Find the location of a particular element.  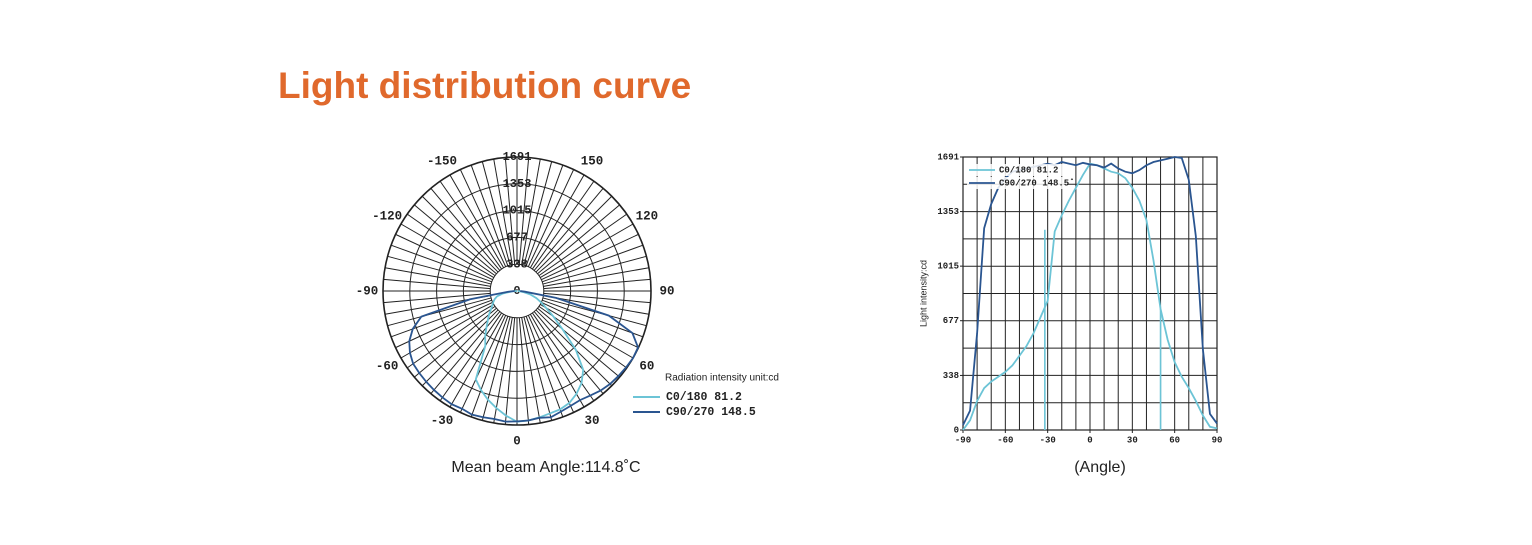

angle-tick-label: 150 is located at coordinates (592, 161).